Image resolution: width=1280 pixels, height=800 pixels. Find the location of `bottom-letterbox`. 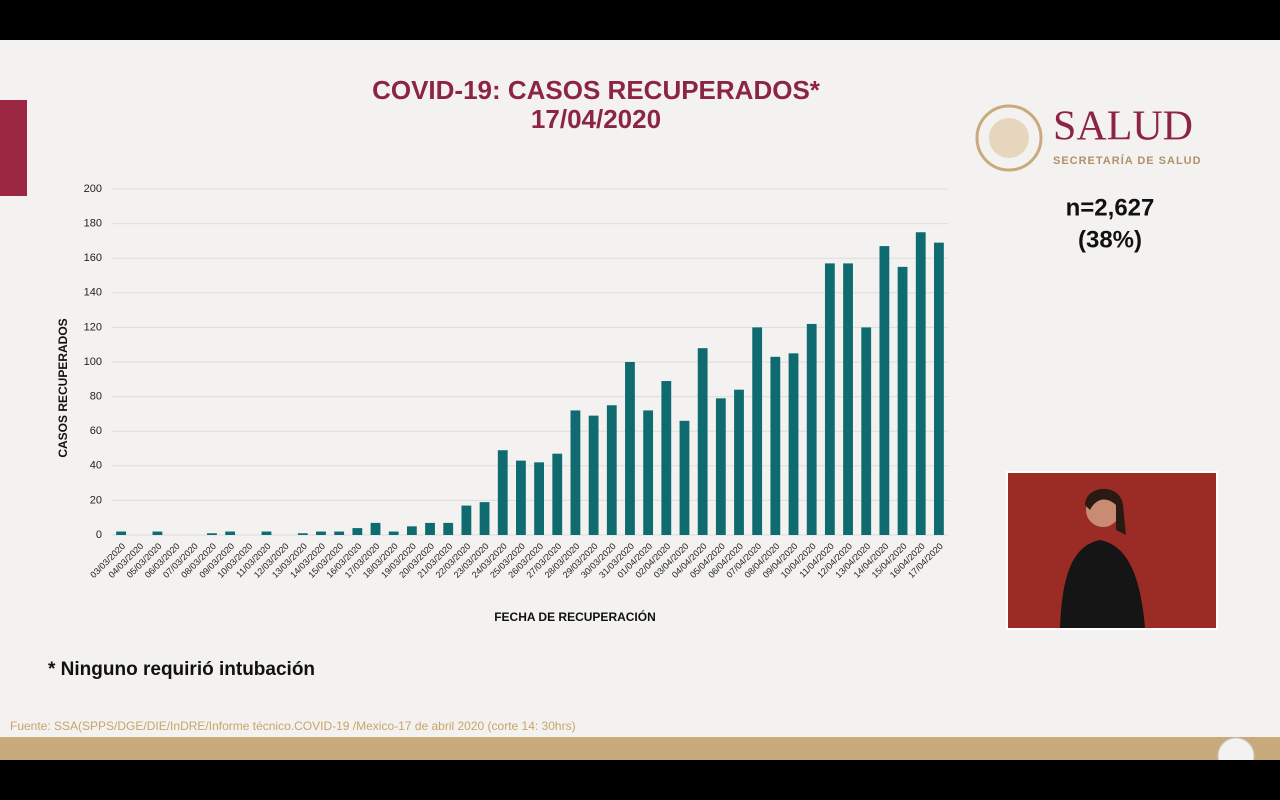

bottom-letterbox is located at coordinates (640, 780).